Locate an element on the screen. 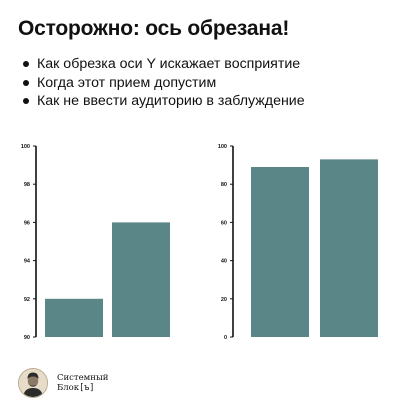 The height and width of the screenshot is (412, 412). y-tick-label: 40 is located at coordinates (224, 262).